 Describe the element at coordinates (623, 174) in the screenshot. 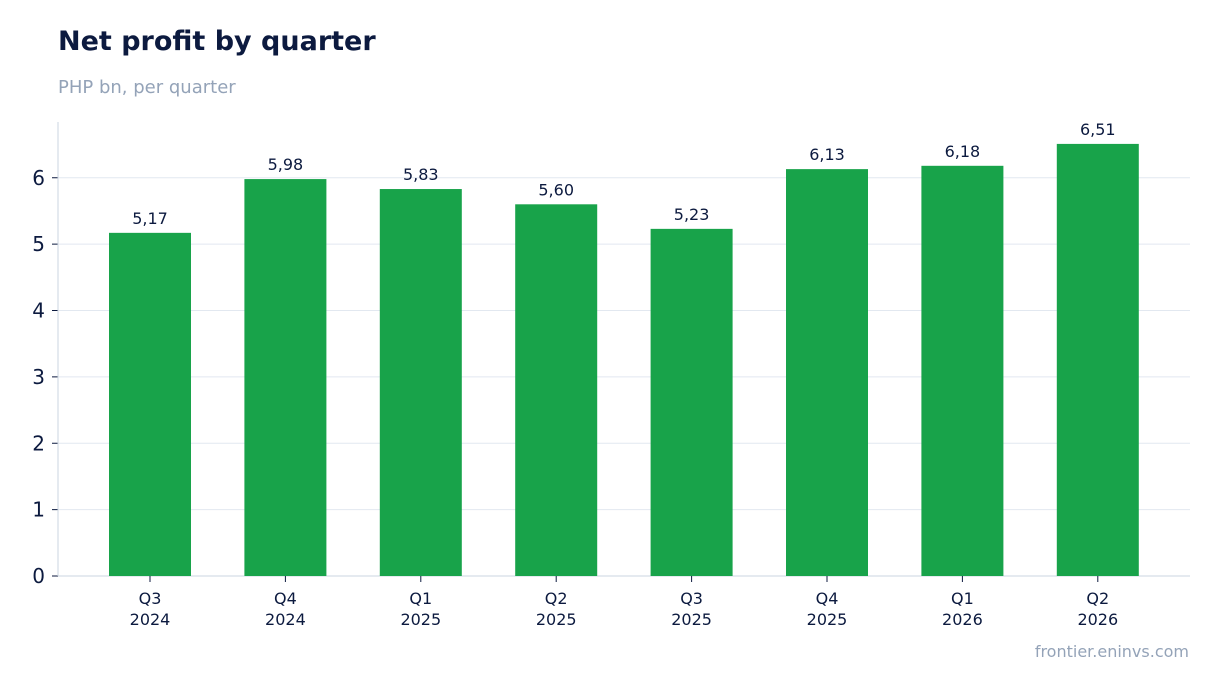

I see `labels-layer: 5,17 5,98 5,83 5,60 5,23 6,13 6,18 6,51` at that location.